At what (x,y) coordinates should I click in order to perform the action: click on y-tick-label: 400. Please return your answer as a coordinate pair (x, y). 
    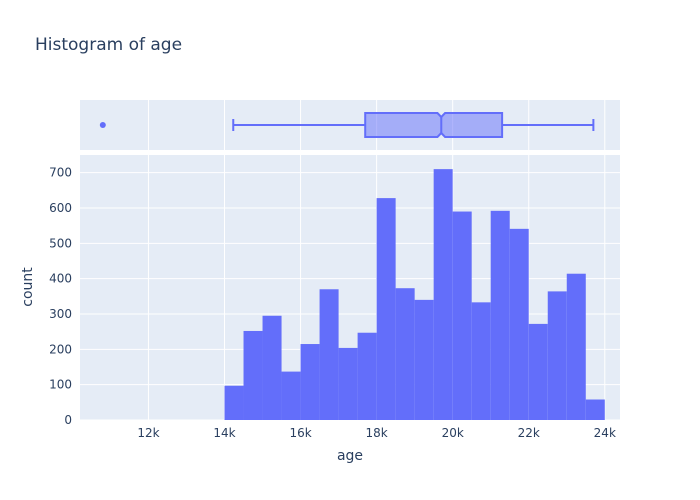
    Looking at the image, I should click on (60, 279).